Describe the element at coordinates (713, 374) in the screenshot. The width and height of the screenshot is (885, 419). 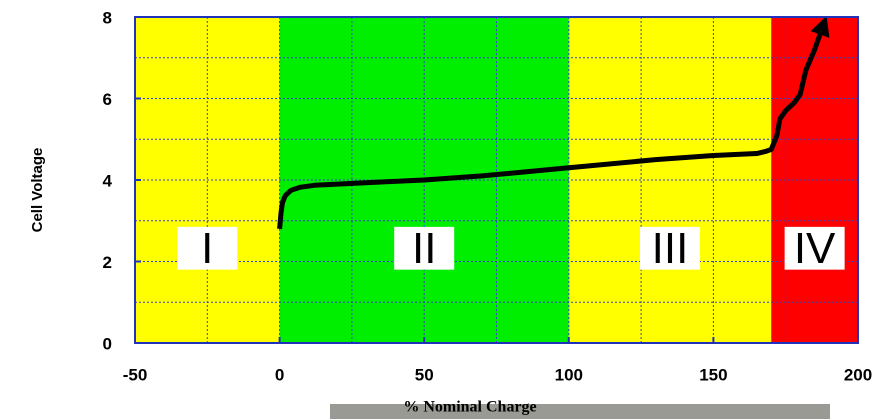
I see `x-tick-label: 150` at that location.